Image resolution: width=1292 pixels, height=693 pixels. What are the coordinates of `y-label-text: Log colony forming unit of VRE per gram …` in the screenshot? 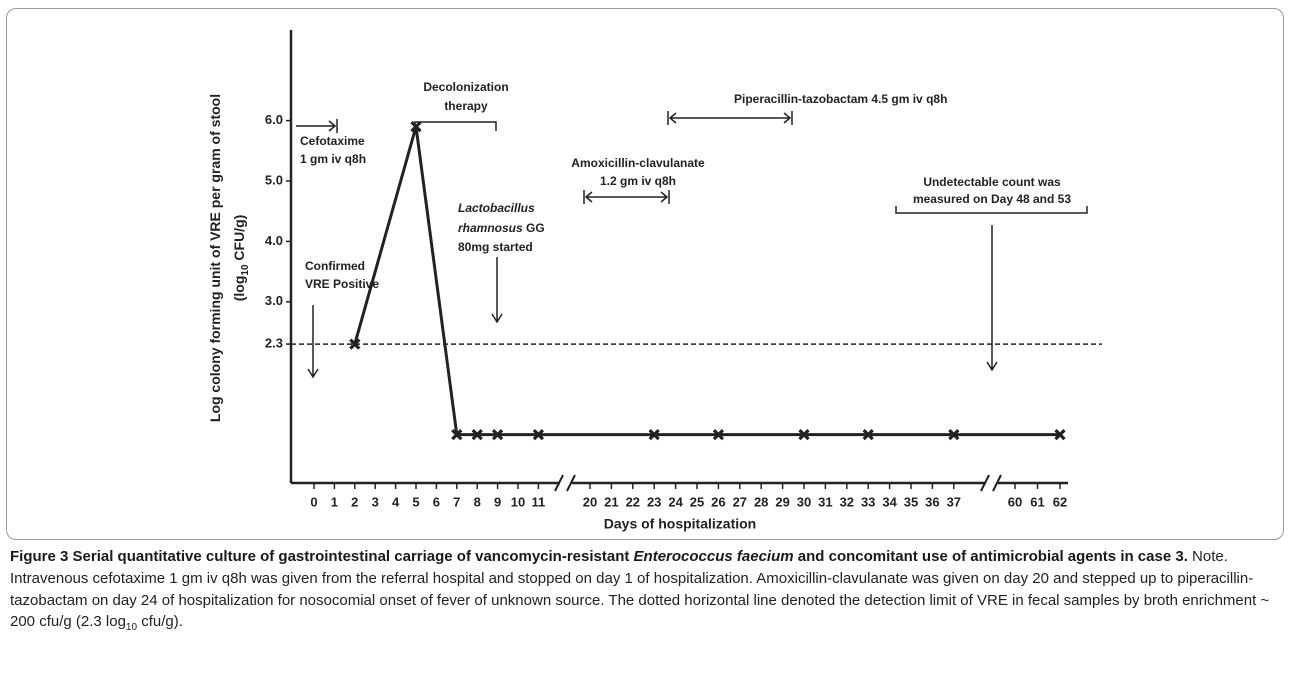 It's located at (215, 258).